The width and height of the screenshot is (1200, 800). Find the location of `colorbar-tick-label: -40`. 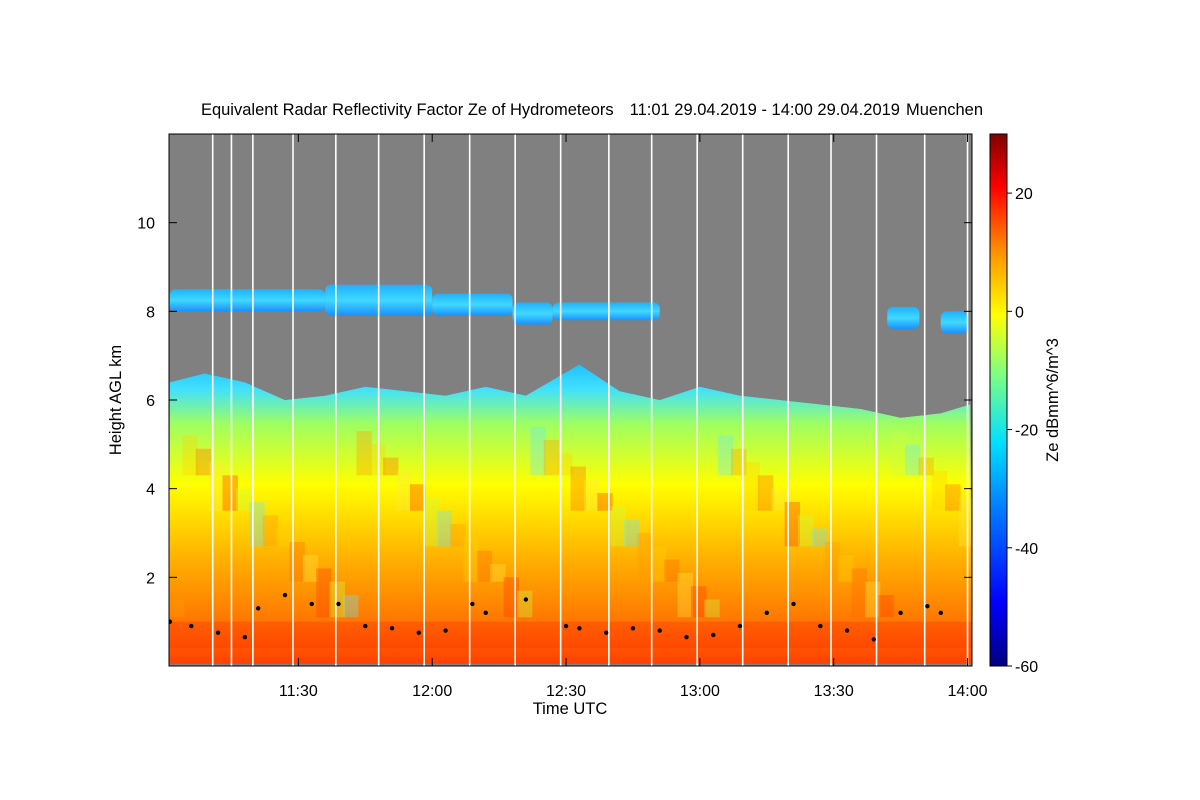

colorbar-tick-label: -40 is located at coordinates (1026, 549).